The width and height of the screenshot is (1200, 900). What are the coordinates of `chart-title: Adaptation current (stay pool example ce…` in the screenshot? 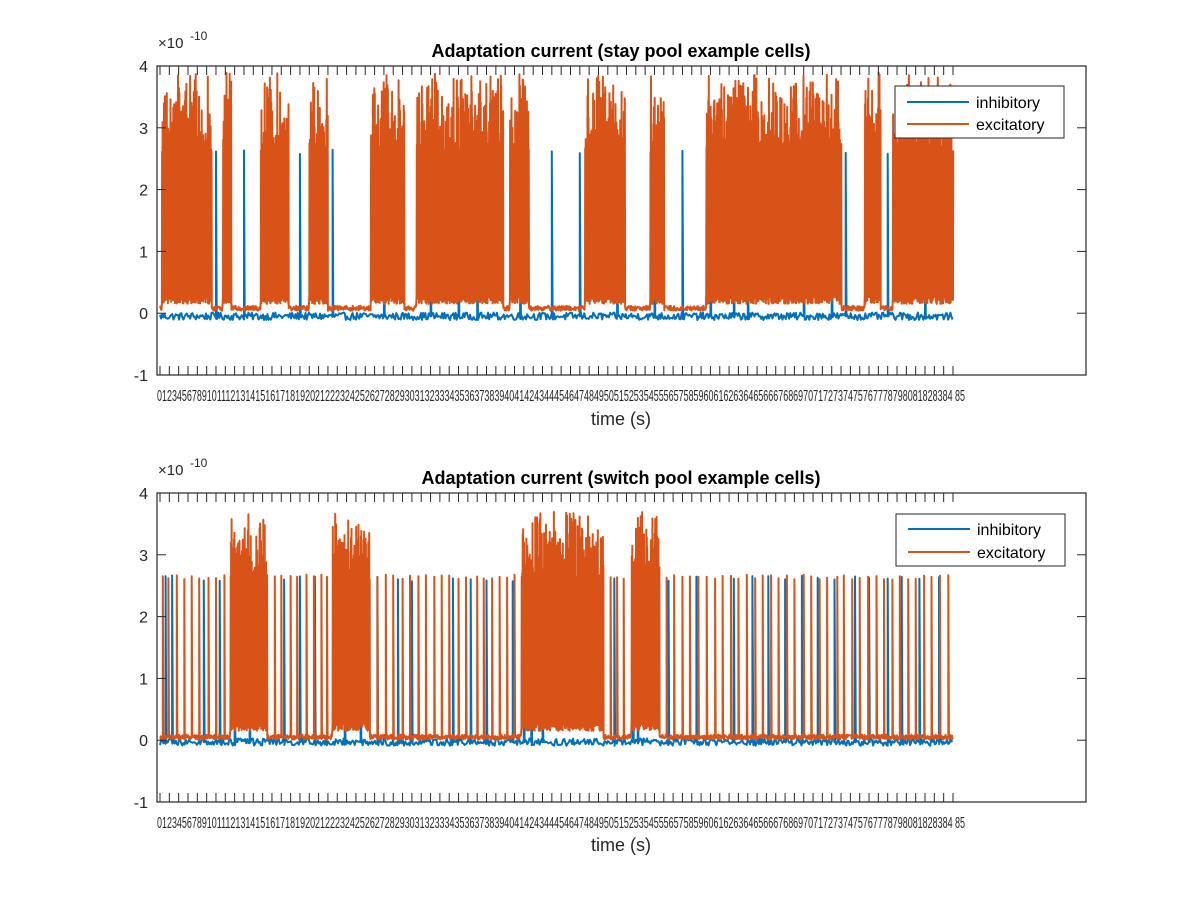 It's located at (620, 51).